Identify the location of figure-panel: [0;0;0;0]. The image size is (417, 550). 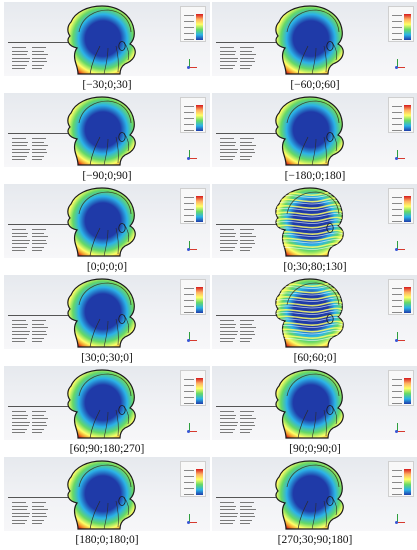
(107, 229).